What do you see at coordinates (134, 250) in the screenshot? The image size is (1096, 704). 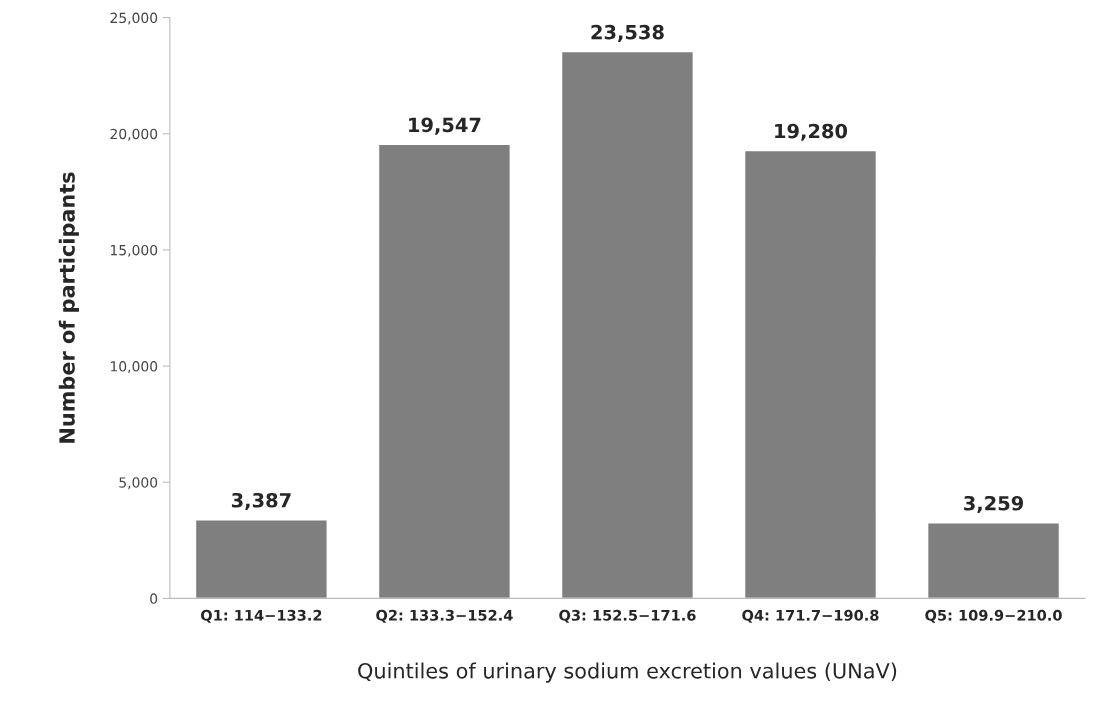 I see `y-tick-label: 15,000` at bounding box center [134, 250].